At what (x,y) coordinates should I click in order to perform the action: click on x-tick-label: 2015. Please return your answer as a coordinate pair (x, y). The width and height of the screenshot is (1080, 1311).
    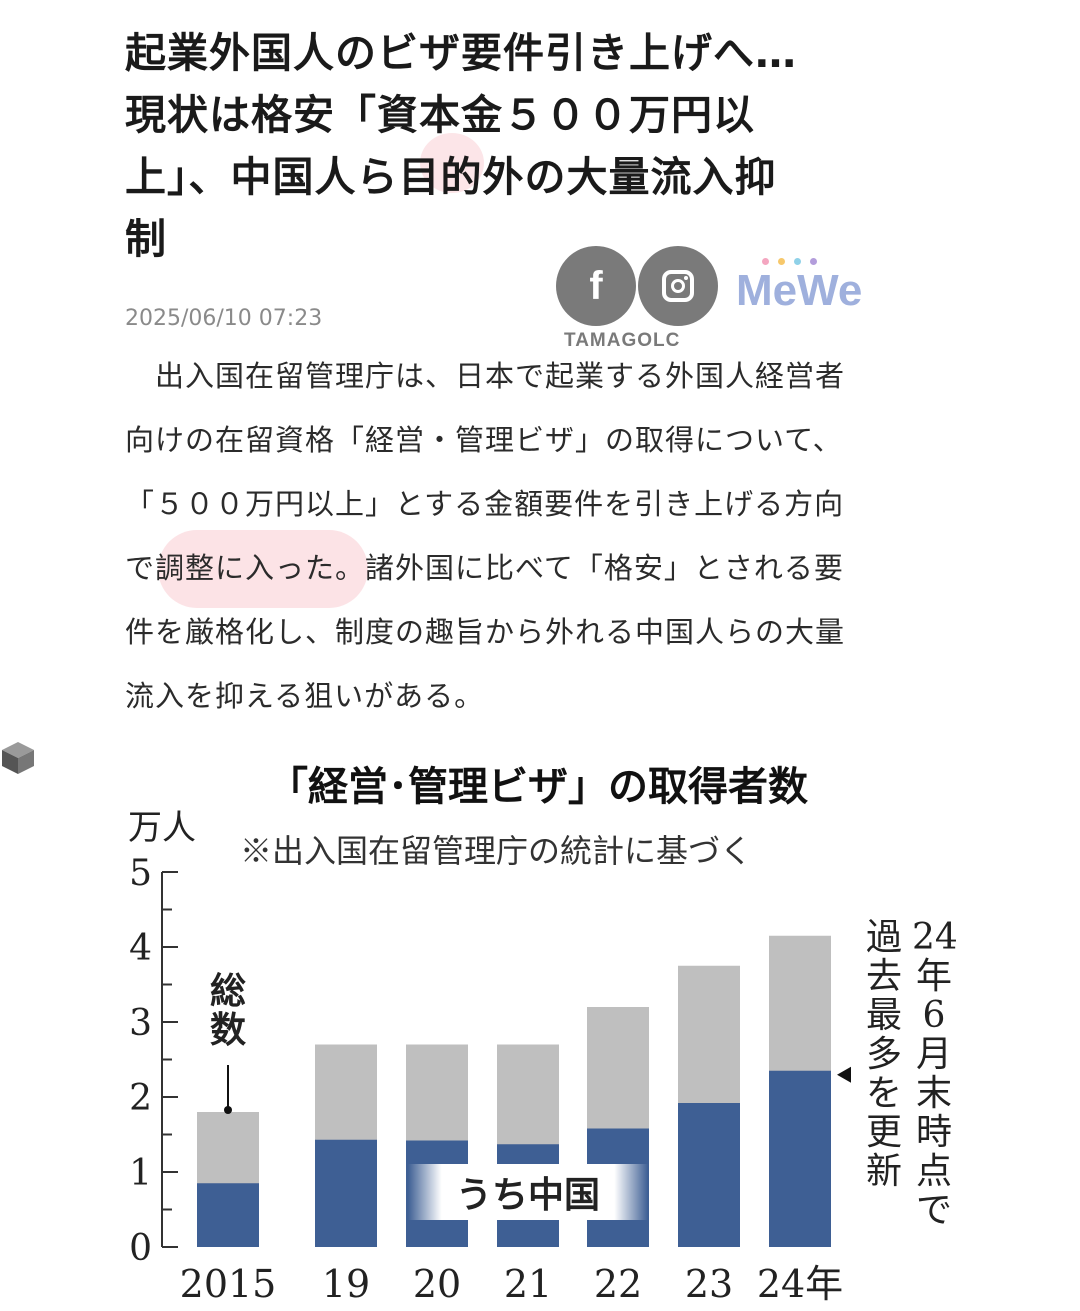
    Looking at the image, I should click on (228, 1284).